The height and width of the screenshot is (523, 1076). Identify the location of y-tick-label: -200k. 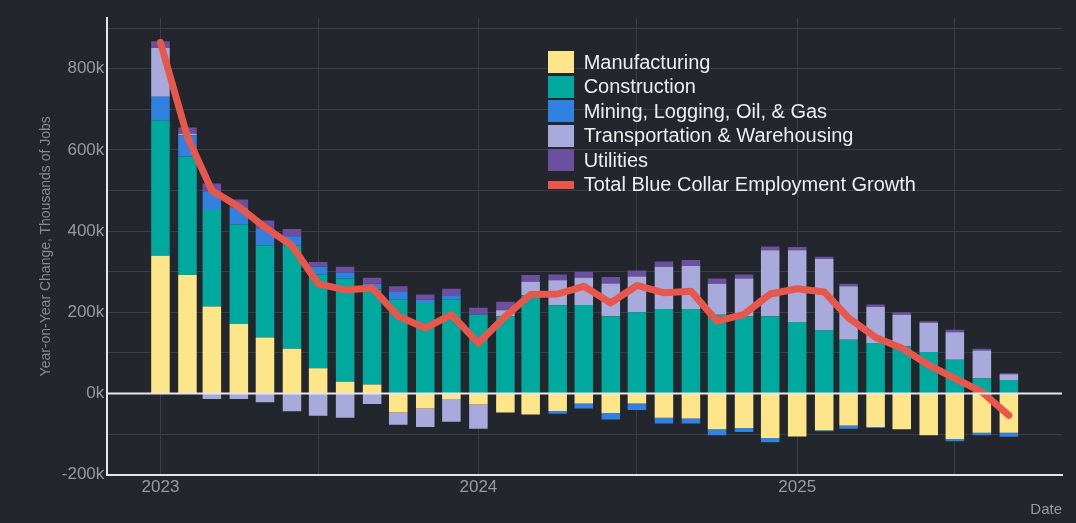
(83, 474).